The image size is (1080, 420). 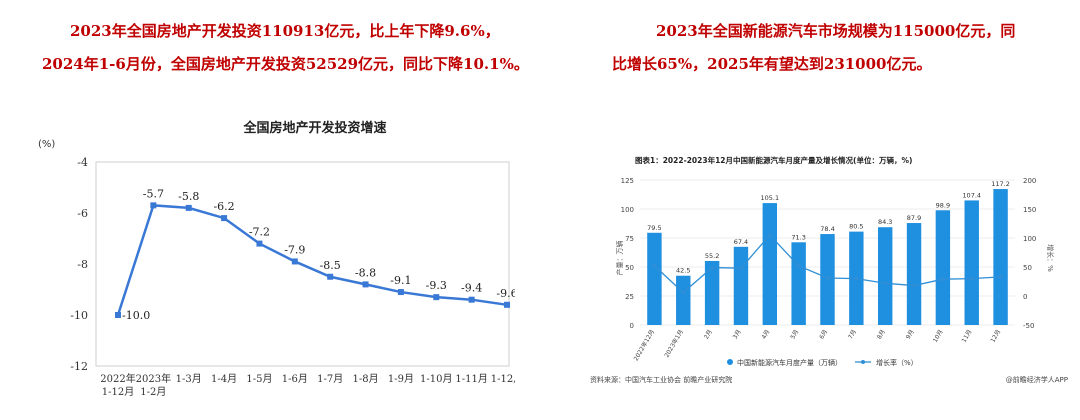 What do you see at coordinates (712, 256) in the screenshot?
I see `bar-value-label: 55.2` at bounding box center [712, 256].